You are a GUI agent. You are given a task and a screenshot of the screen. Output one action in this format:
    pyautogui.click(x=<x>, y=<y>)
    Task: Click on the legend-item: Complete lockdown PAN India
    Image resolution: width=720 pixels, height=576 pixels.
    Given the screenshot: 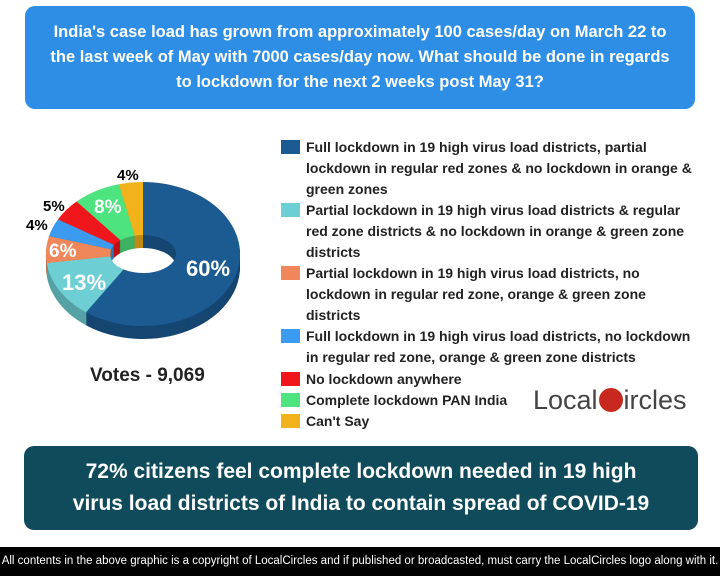 What is the action you would take?
    pyautogui.click(x=491, y=400)
    